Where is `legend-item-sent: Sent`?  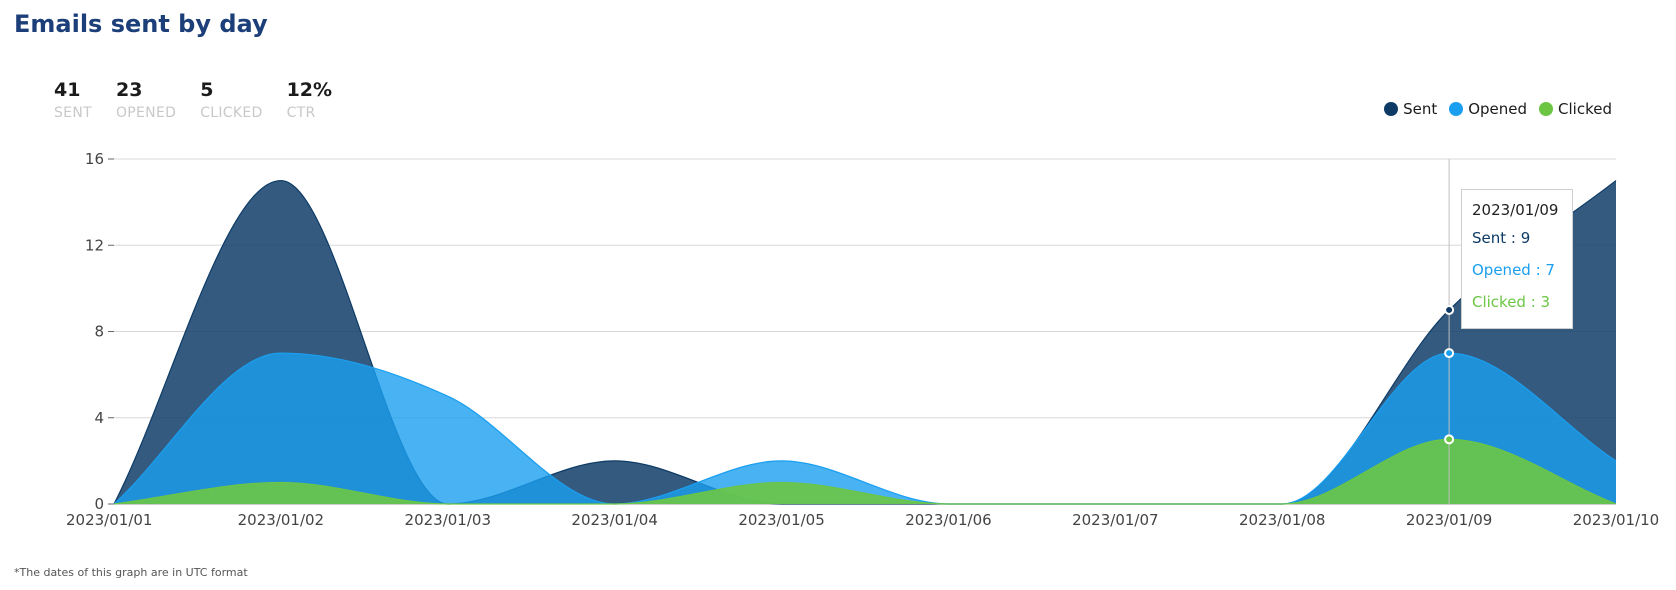
legend-item-sent: Sent is located at coordinates (1410, 109).